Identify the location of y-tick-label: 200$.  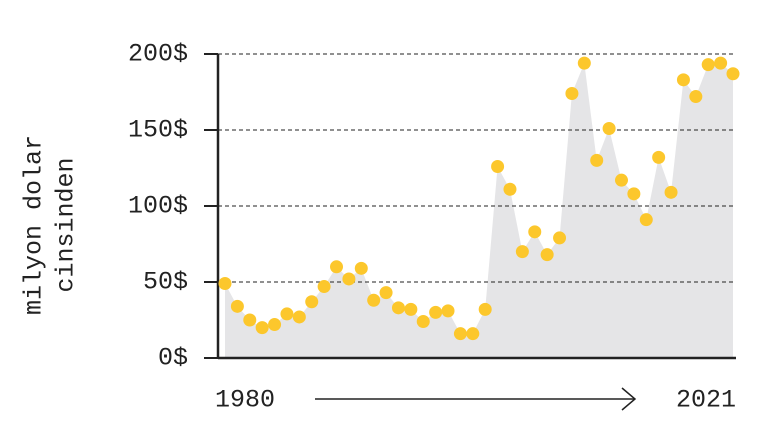
(158, 54).